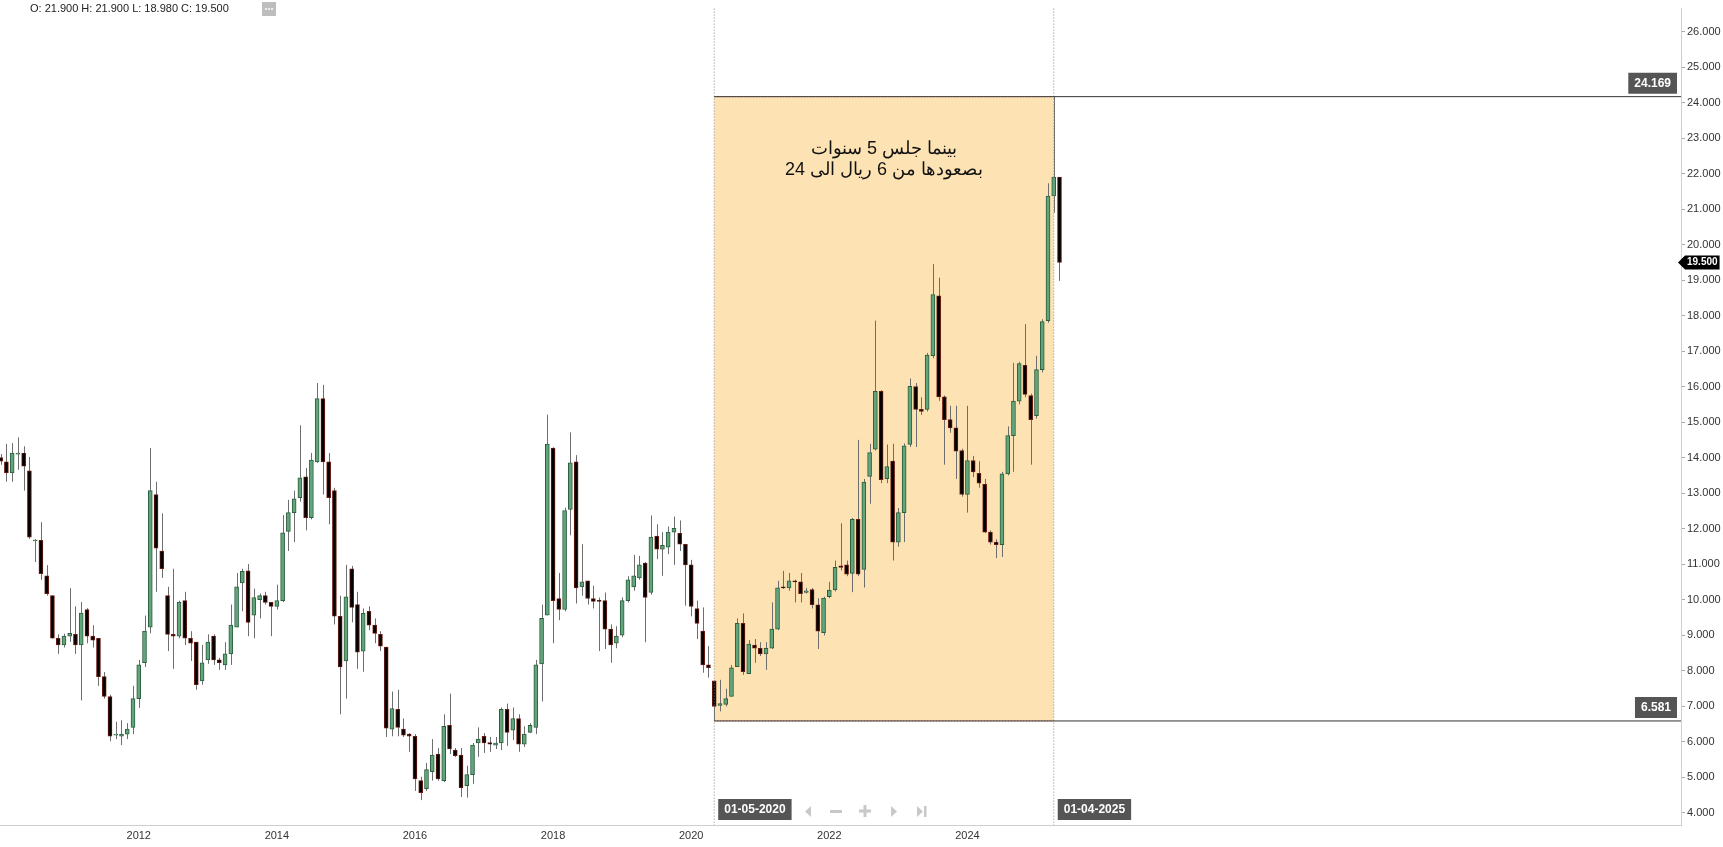 This screenshot has height=847, width=1723. What do you see at coordinates (967, 834) in the screenshot?
I see `x-tick-label: 2024` at bounding box center [967, 834].